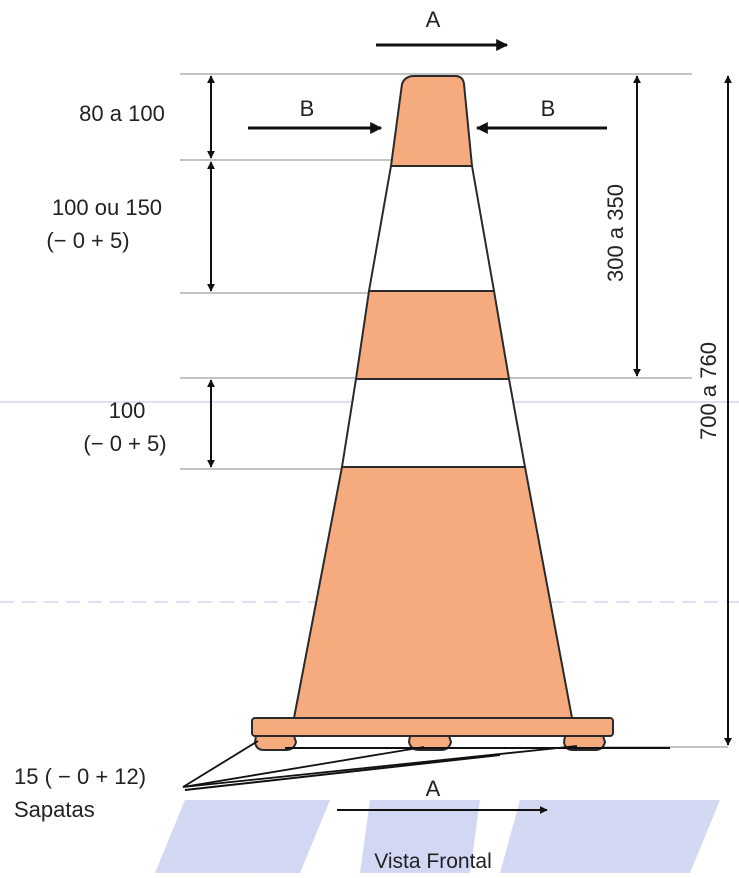 The image size is (739, 878). What do you see at coordinates (615, 233) in the screenshot?
I see `dim-label-upper-height: 300 a 350` at bounding box center [615, 233].